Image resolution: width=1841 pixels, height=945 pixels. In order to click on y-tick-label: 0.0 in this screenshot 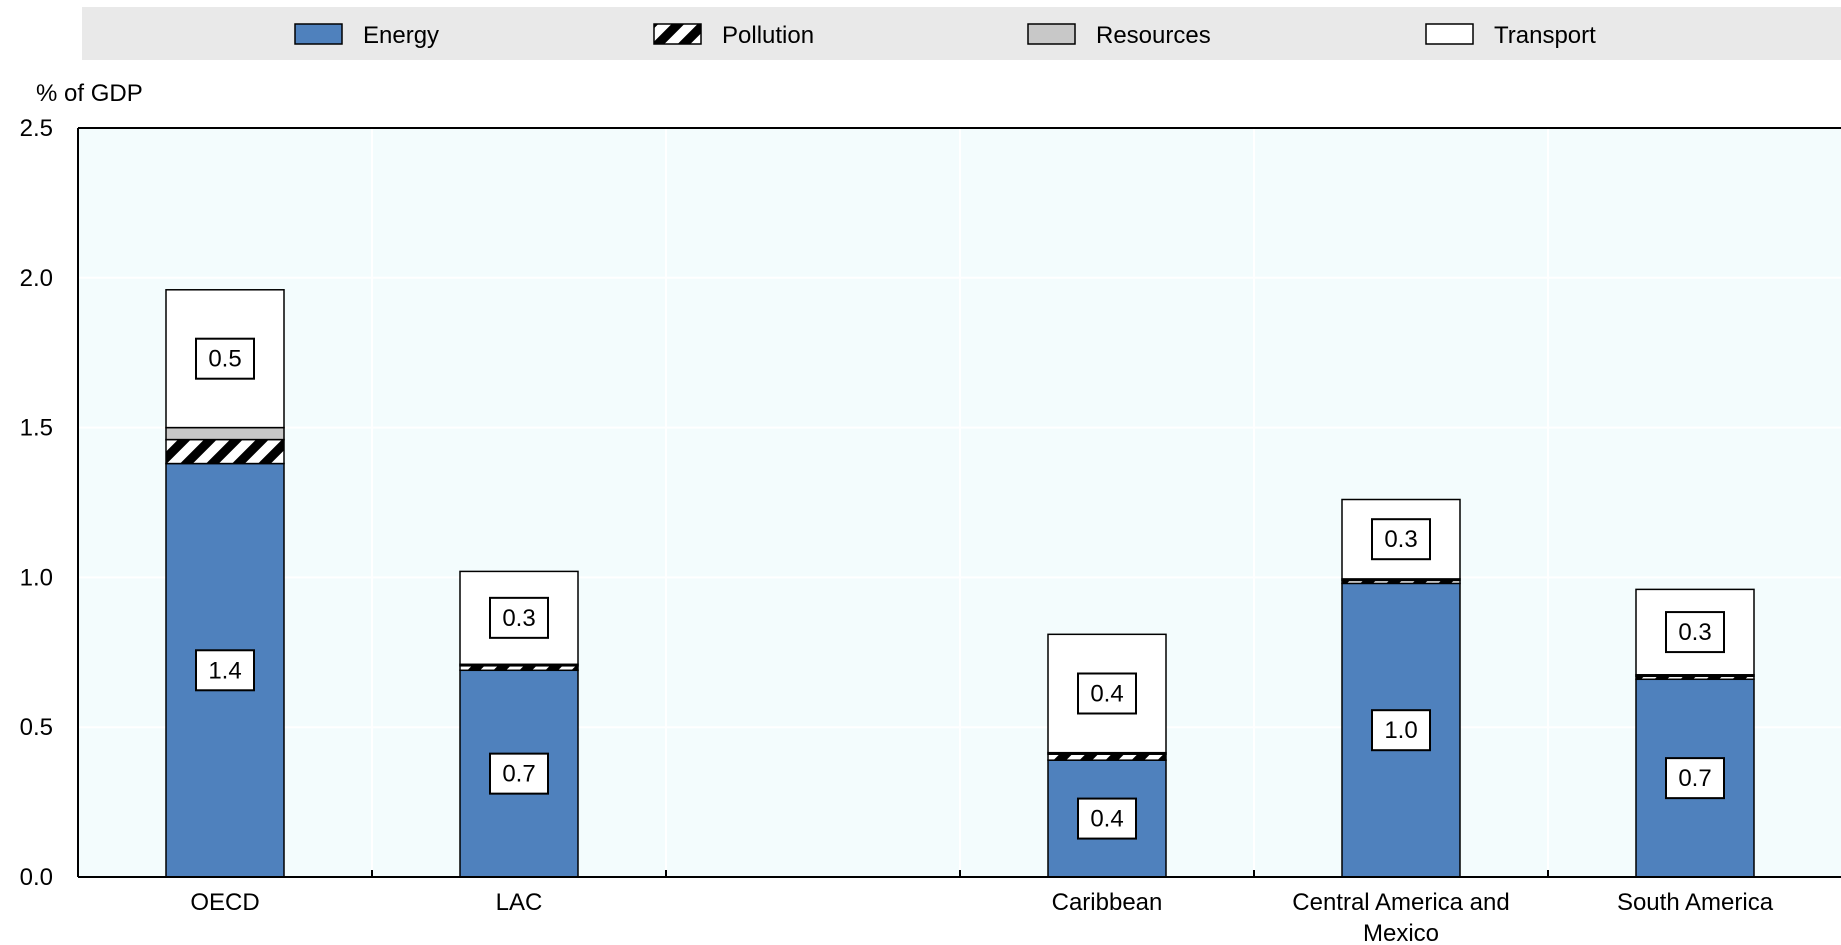, I will do `click(36, 877)`.